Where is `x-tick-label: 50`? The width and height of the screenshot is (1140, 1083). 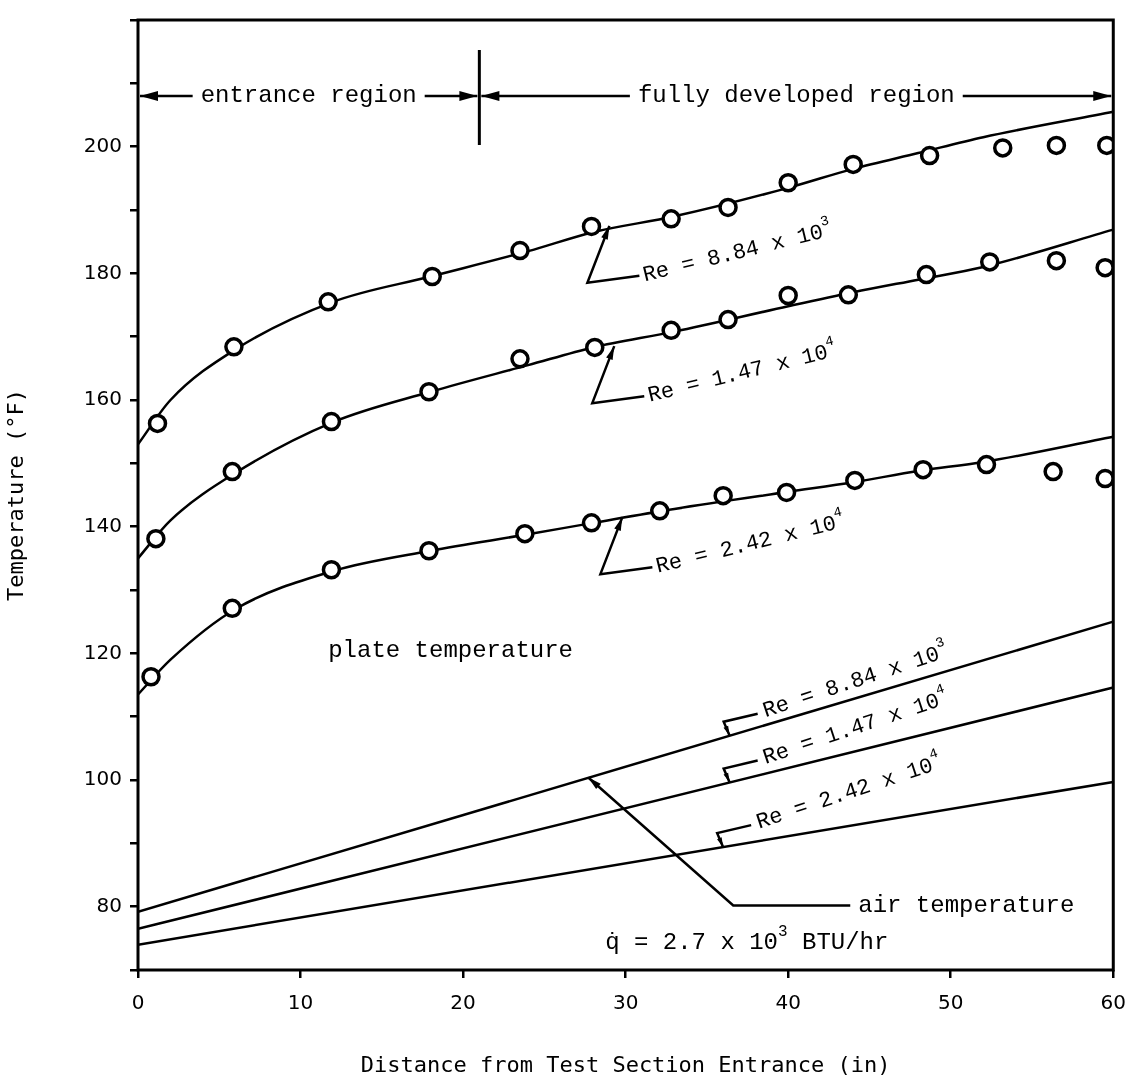 x-tick-label: 50 is located at coordinates (951, 1002).